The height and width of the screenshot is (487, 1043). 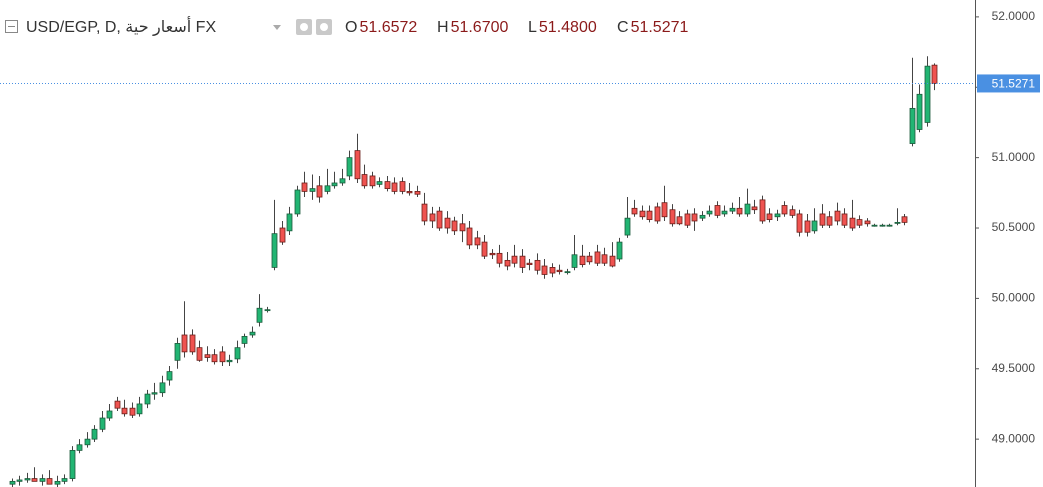 I want to click on eye-icon-pupil, so click(x=304, y=27).